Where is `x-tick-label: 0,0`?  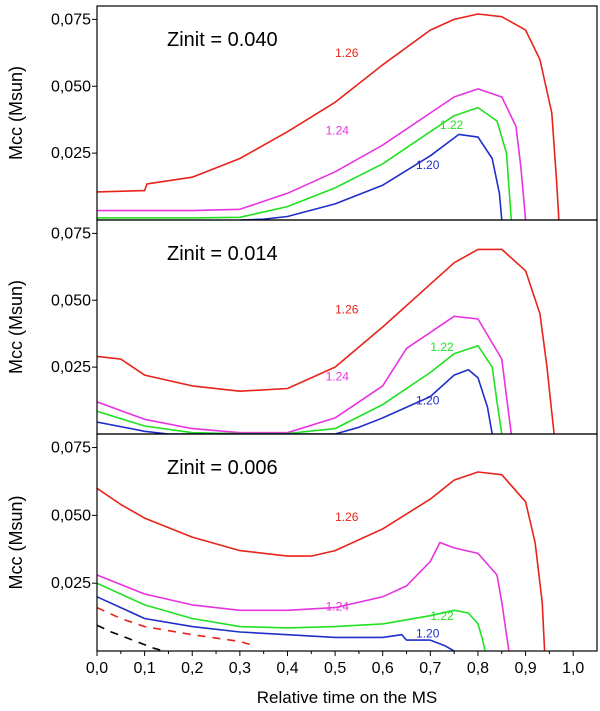
x-tick-label: 0,0 is located at coordinates (97, 668).